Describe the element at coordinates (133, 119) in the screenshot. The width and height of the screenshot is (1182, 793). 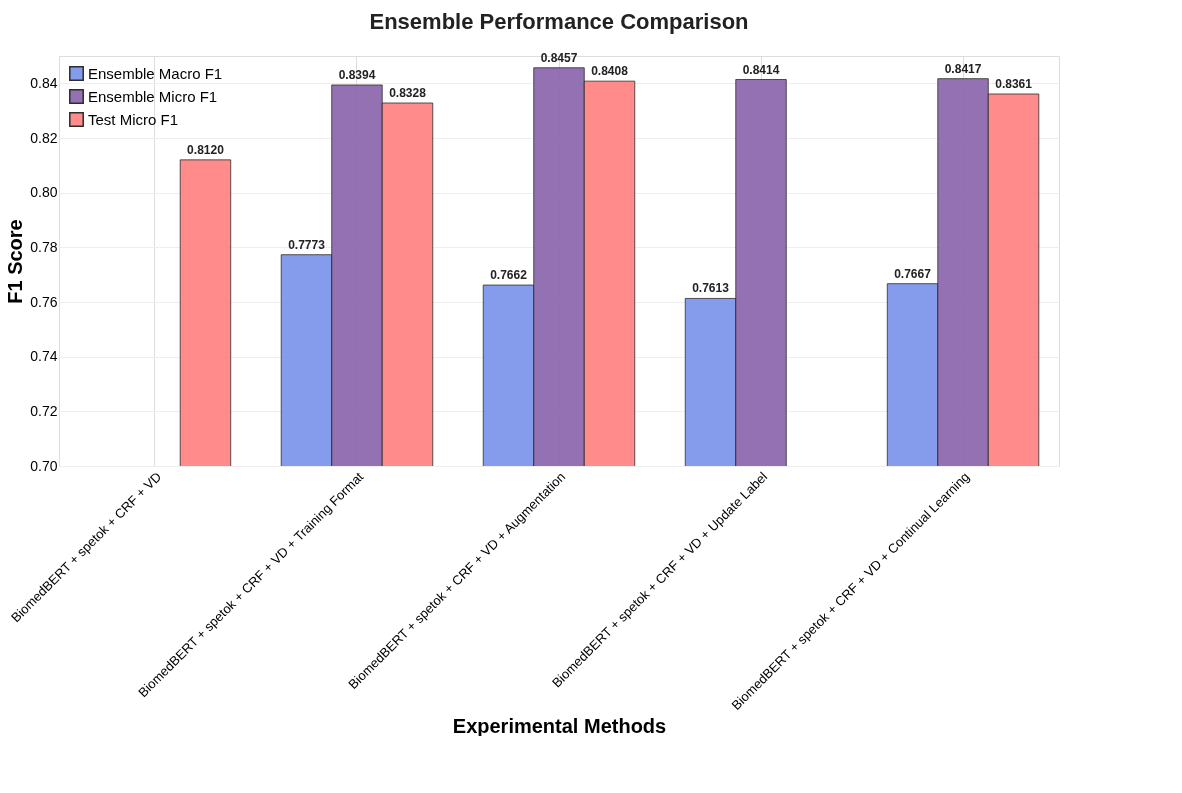
I see `legend-label: Test Micro F1` at that location.